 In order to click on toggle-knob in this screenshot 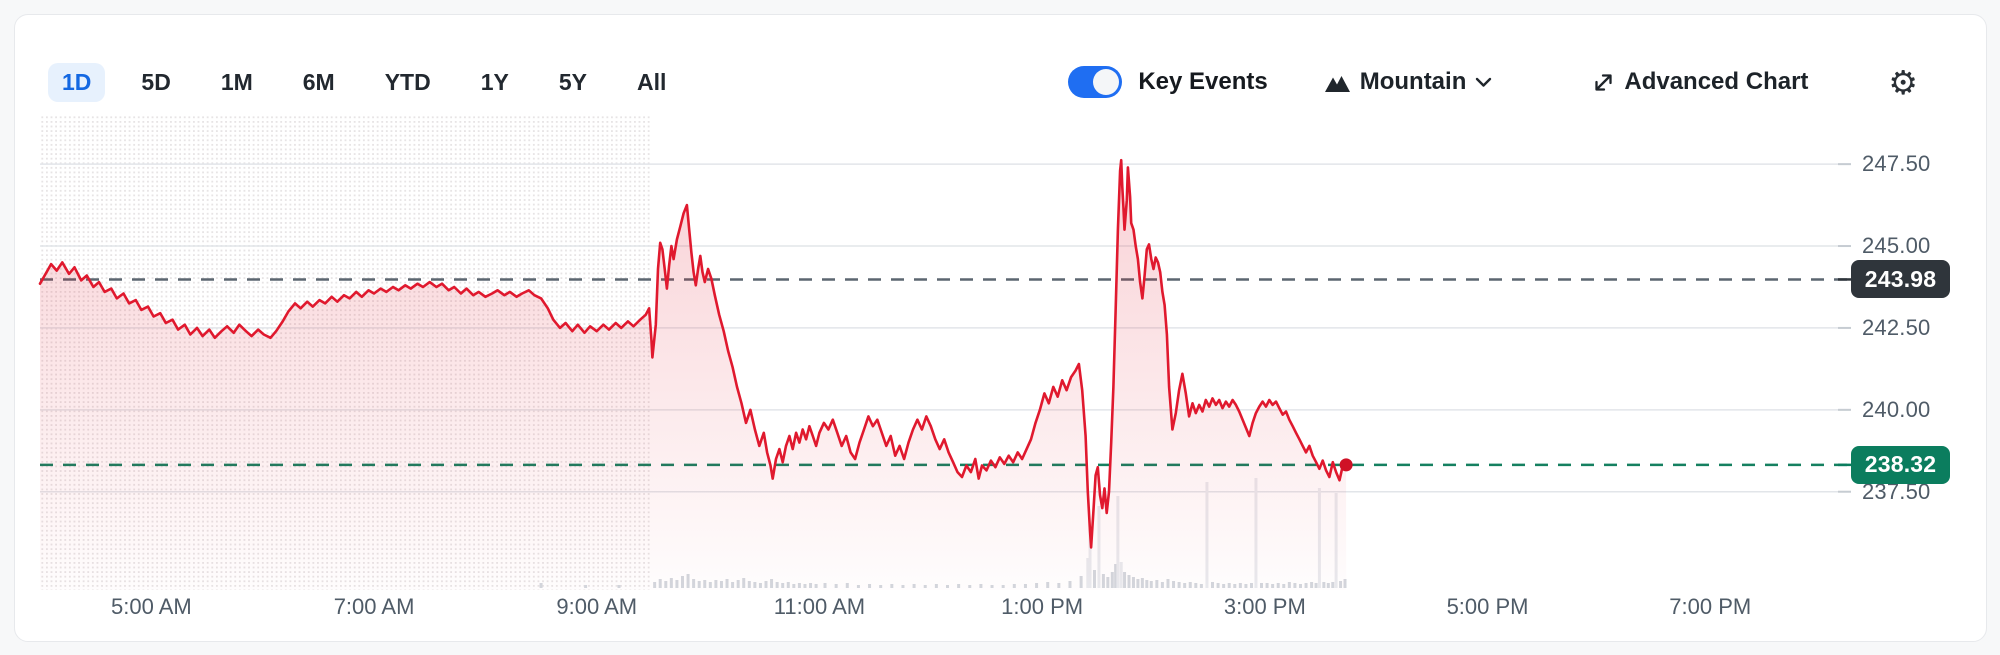, I will do `click(1106, 82)`.